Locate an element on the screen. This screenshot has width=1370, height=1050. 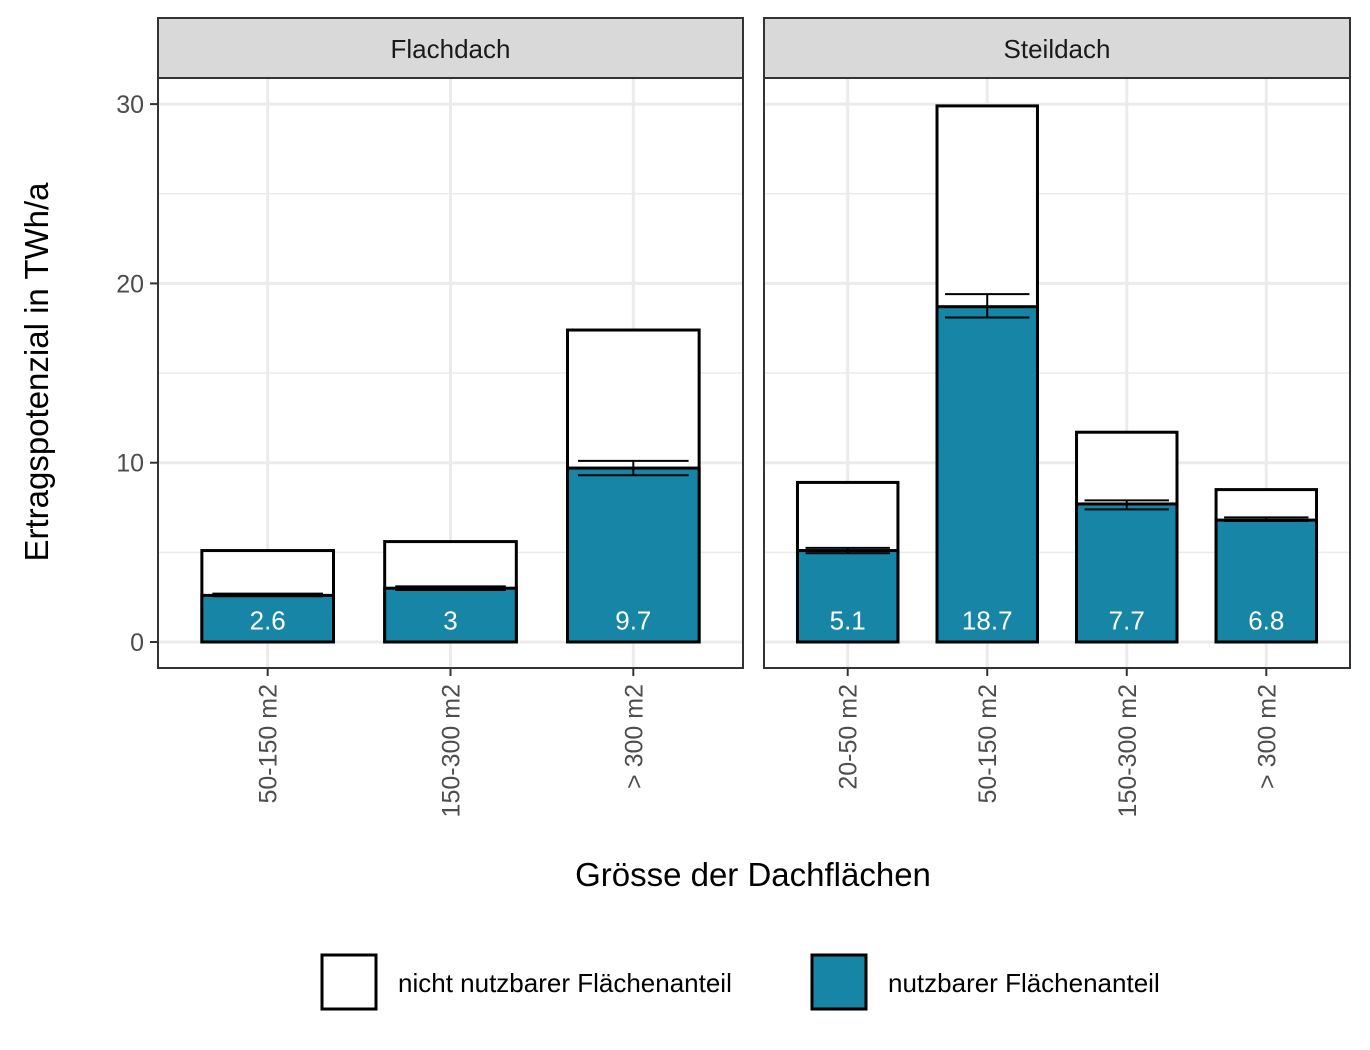
data-label: 6.8 is located at coordinates (1266, 620).